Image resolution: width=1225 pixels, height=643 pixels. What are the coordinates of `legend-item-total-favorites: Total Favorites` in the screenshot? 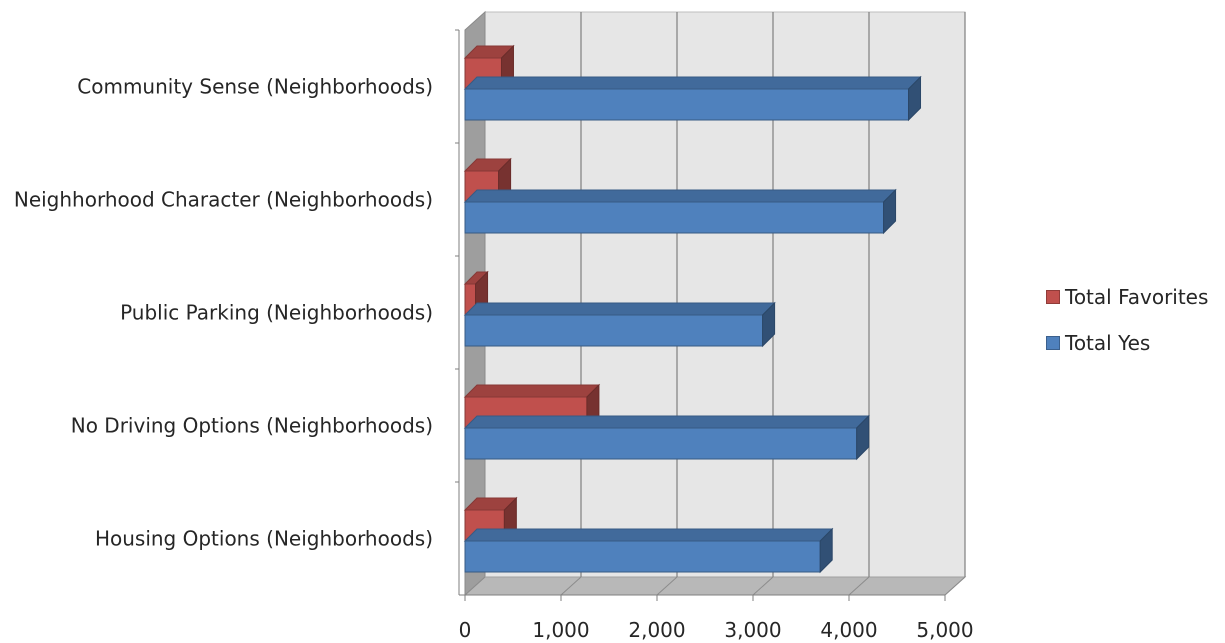 It's located at (1127, 297).